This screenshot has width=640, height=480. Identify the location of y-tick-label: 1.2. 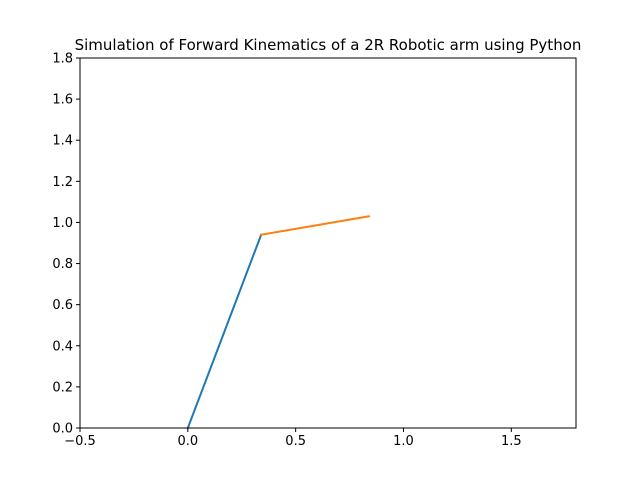
(62, 182).